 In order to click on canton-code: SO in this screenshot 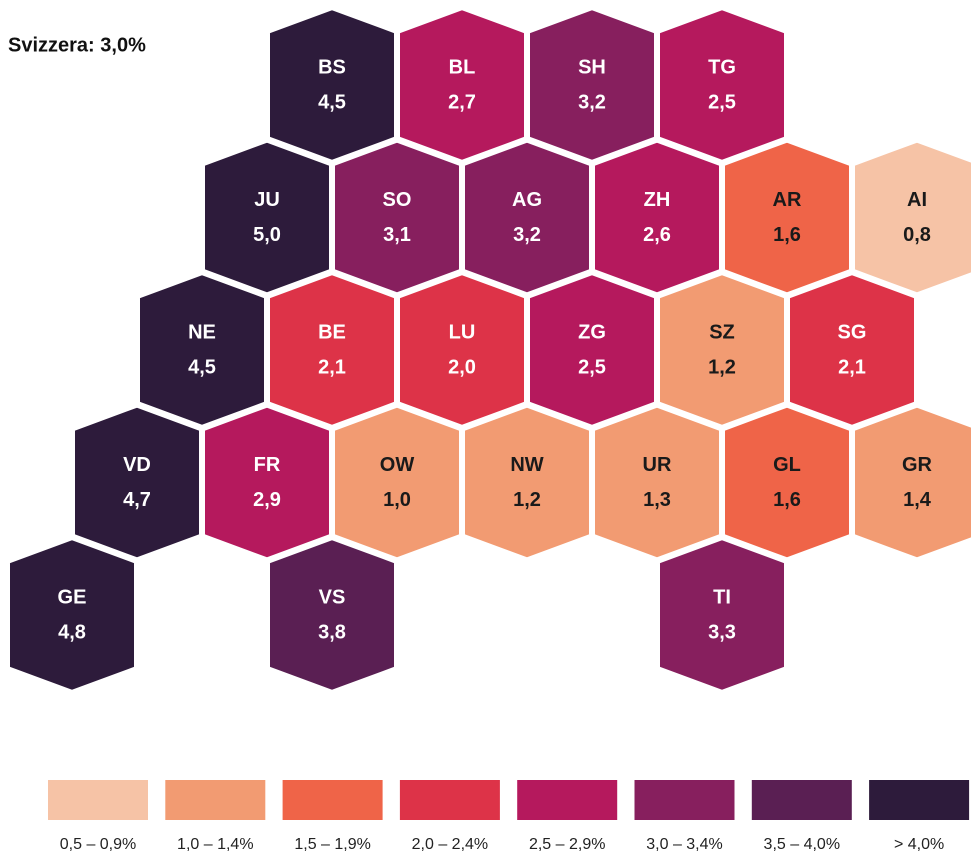, I will do `click(397, 200)`.